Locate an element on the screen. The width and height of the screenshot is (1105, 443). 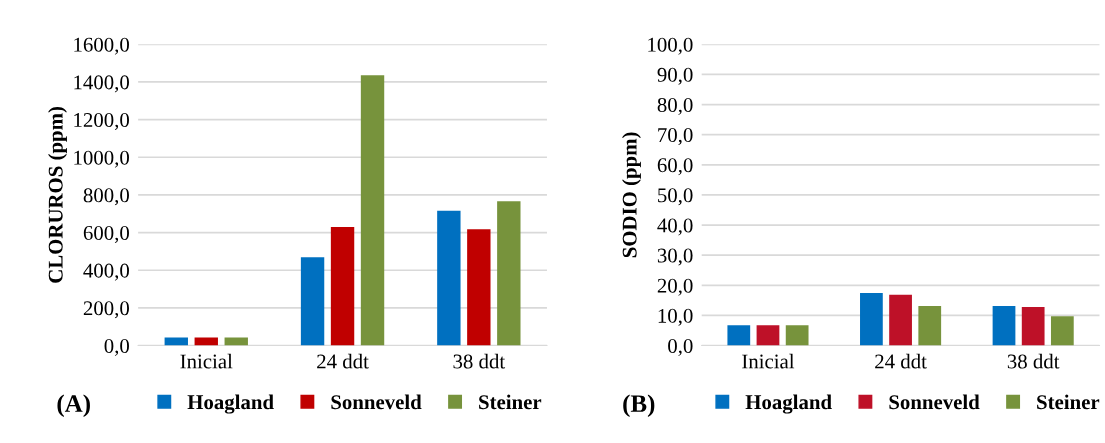
text: (A) is located at coordinates (73, 406).